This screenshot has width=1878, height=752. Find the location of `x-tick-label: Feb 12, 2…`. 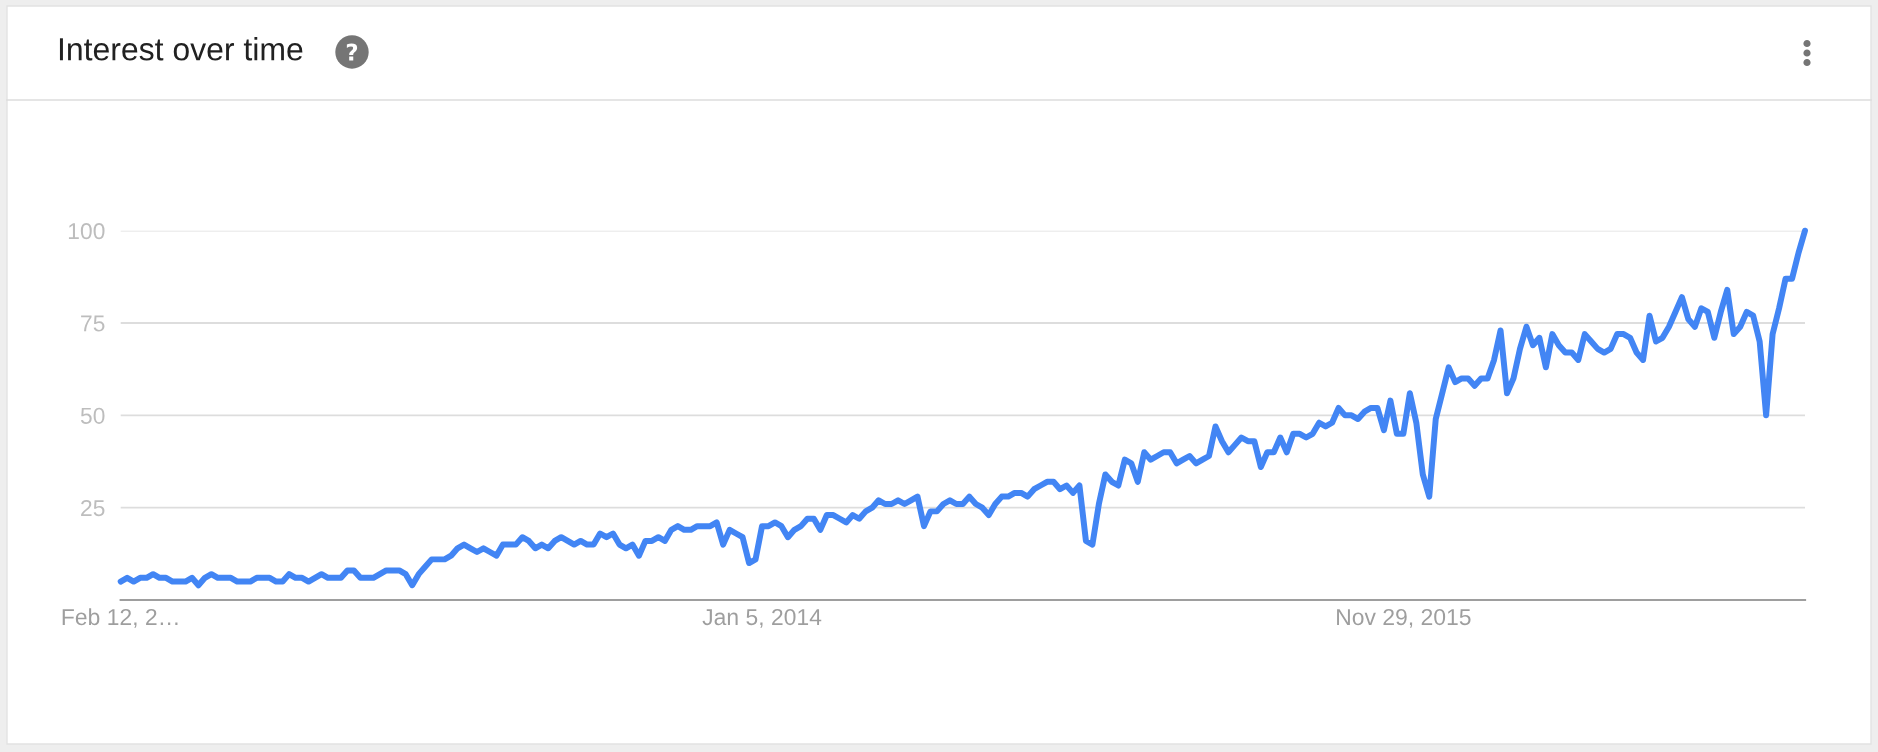

x-tick-label: Feb 12, 2… is located at coordinates (120, 618).